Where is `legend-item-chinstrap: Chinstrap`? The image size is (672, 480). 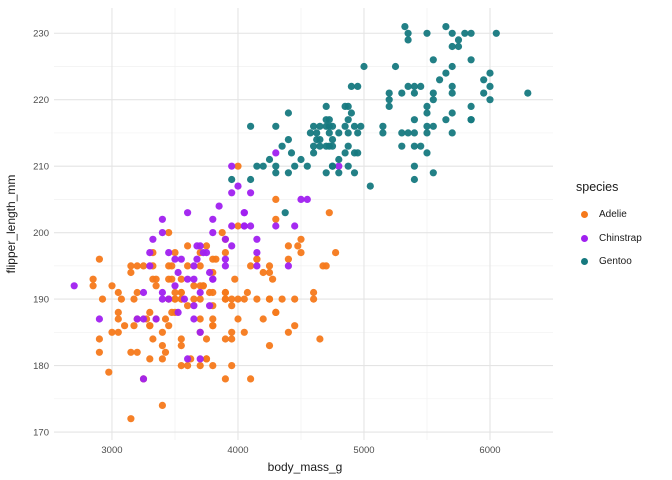 legend-item-chinstrap: Chinstrap is located at coordinates (622, 239).